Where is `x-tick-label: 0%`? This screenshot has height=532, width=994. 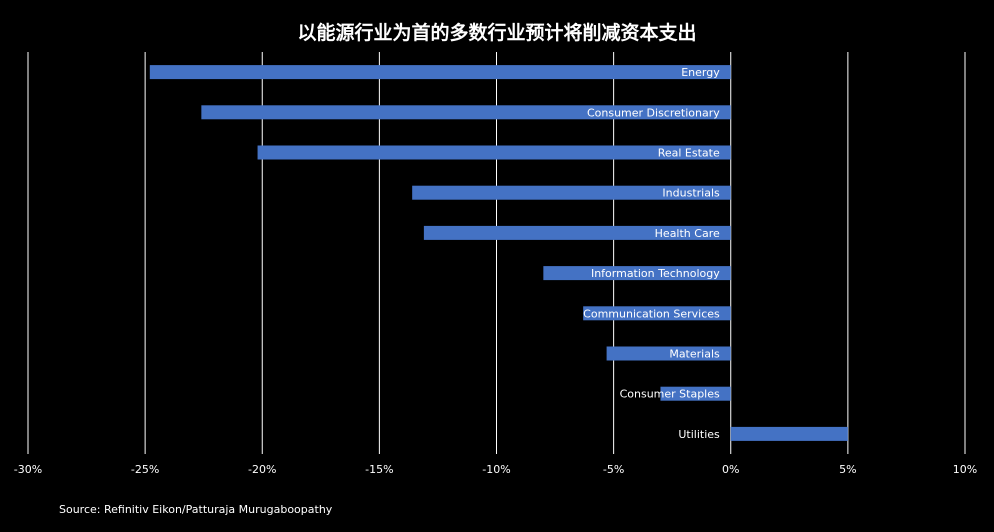 x-tick-label: 0% is located at coordinates (730, 469).